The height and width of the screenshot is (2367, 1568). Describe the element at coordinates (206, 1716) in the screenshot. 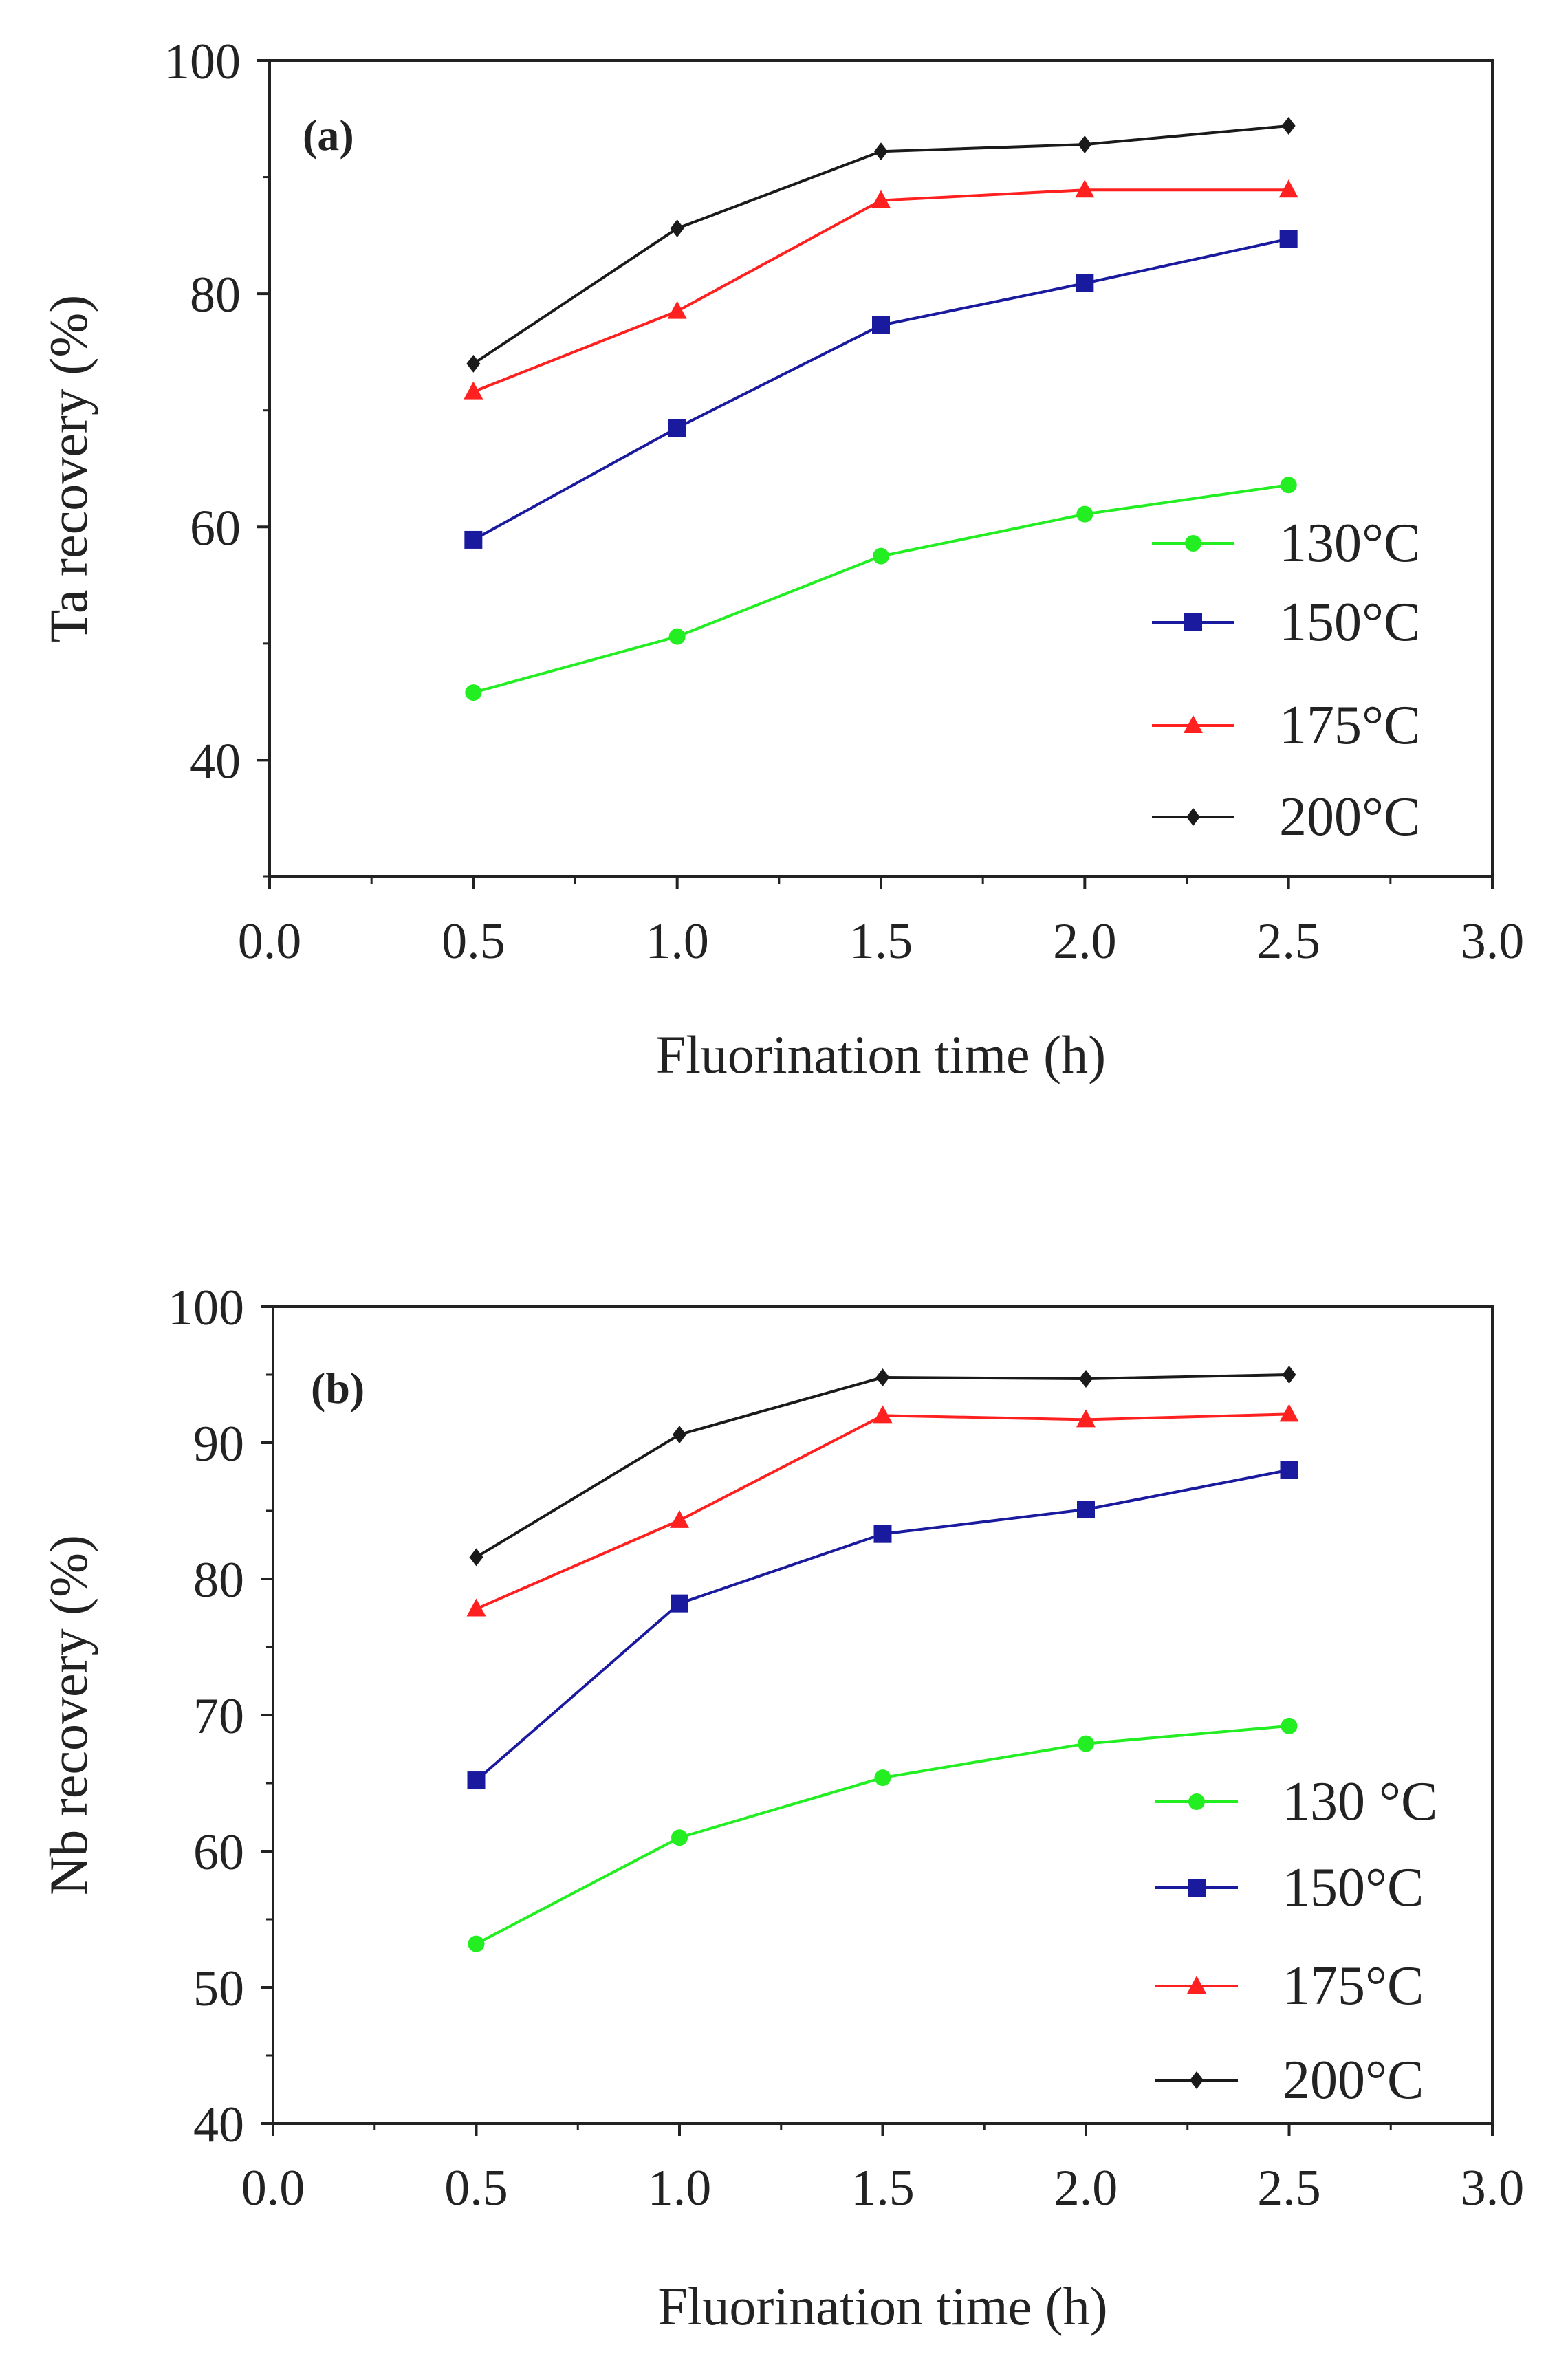

I see `panel-b-y-tick-labels: 40 50 60 70 80 90 100` at that location.